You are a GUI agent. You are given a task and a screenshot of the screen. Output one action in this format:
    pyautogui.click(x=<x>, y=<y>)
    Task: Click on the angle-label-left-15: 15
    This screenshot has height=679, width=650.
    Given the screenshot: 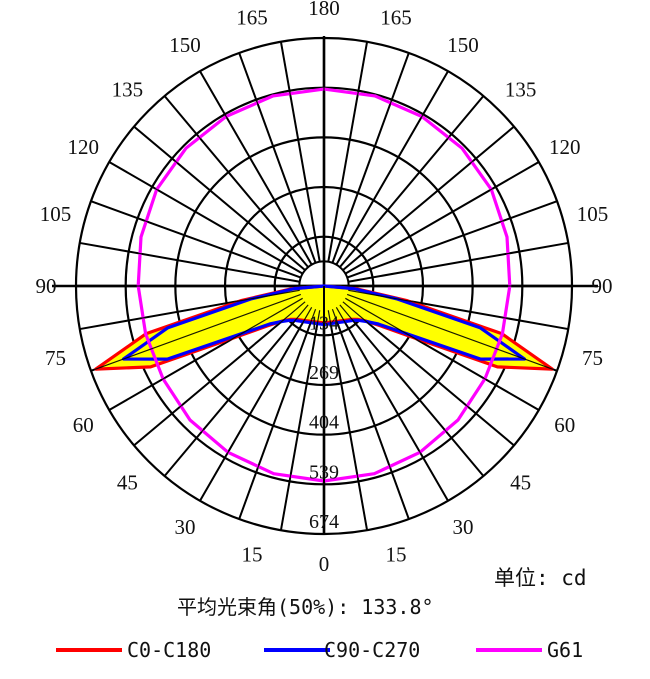 What is the action you would take?
    pyautogui.click(x=252, y=555)
    